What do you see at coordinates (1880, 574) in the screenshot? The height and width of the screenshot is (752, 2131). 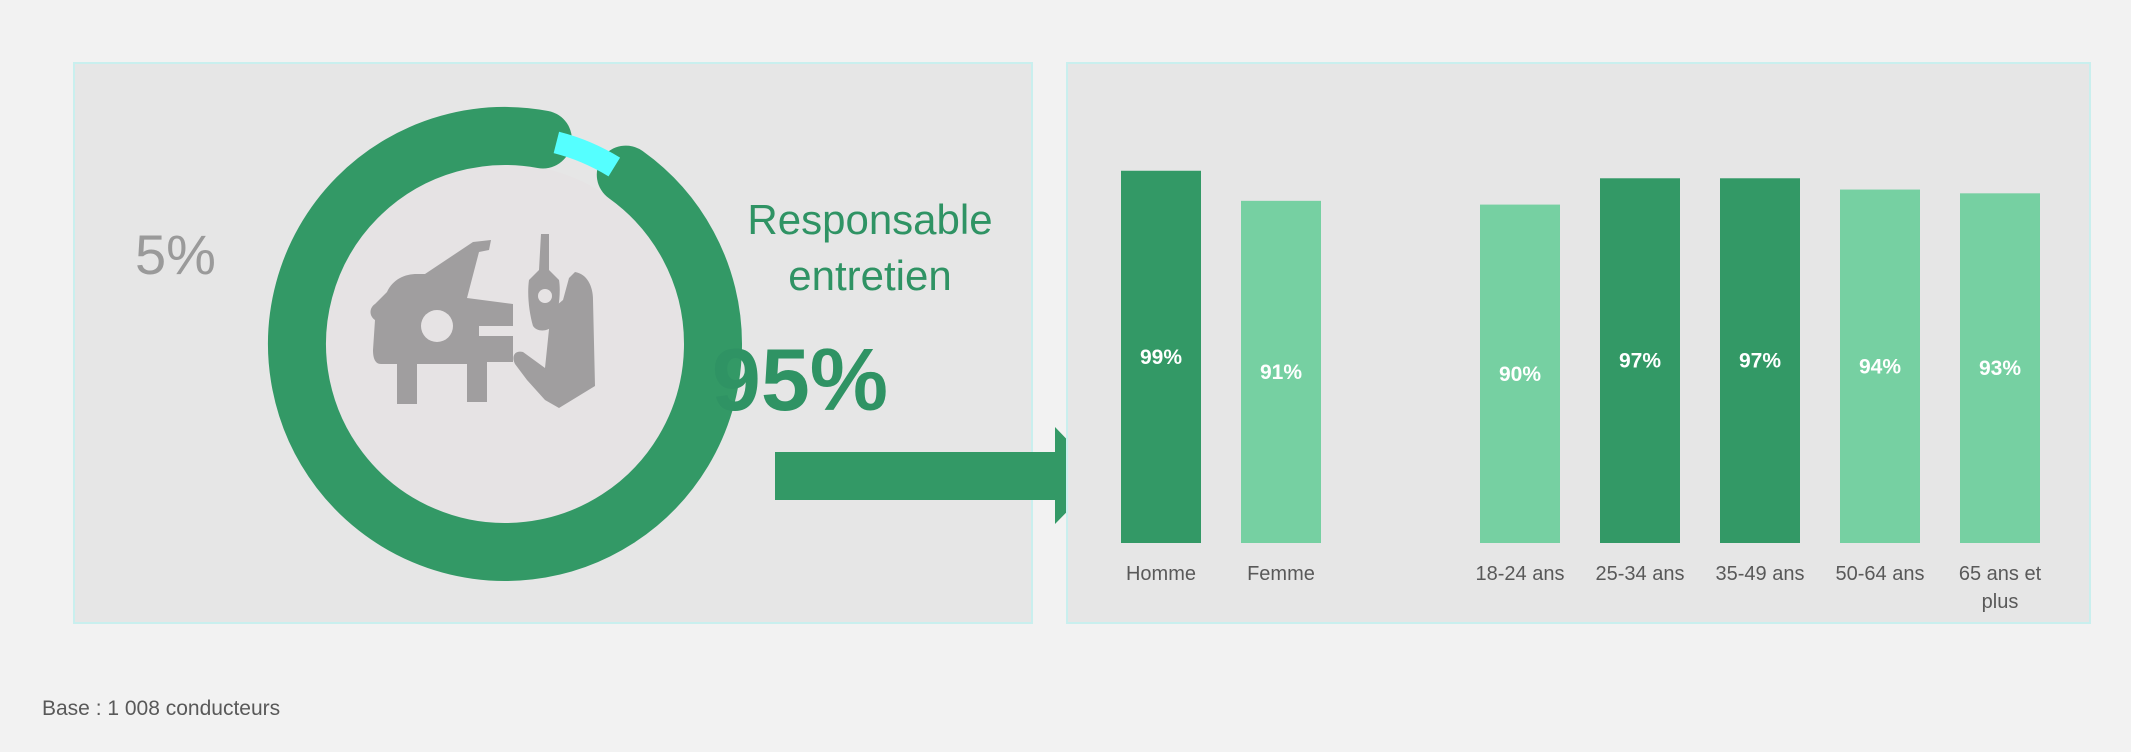 I see `category-label: 50-64 ans` at bounding box center [1880, 574].